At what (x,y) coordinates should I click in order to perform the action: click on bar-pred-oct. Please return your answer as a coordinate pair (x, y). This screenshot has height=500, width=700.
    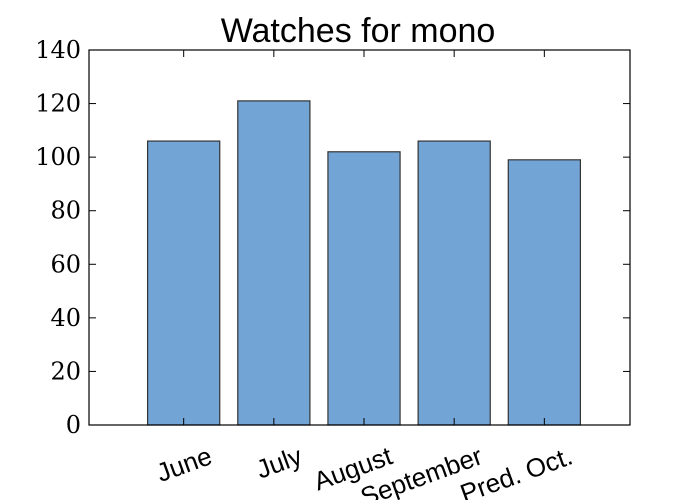
    Looking at the image, I should click on (544, 292).